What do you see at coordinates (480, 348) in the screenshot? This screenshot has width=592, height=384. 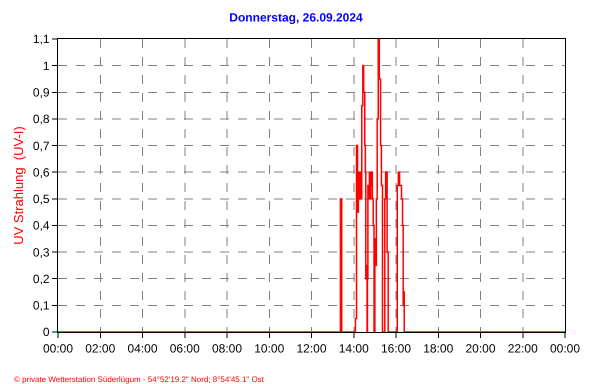 I see `x-tick-label: 20:00` at bounding box center [480, 348].